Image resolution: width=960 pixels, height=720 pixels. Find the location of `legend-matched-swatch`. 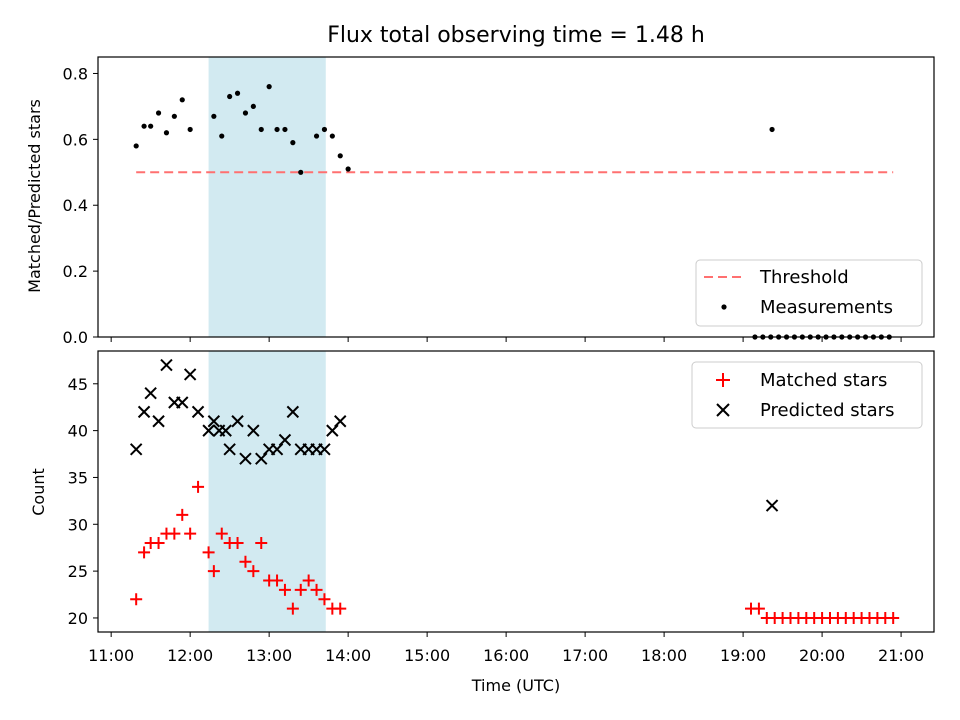

legend-matched-swatch is located at coordinates (723, 380).